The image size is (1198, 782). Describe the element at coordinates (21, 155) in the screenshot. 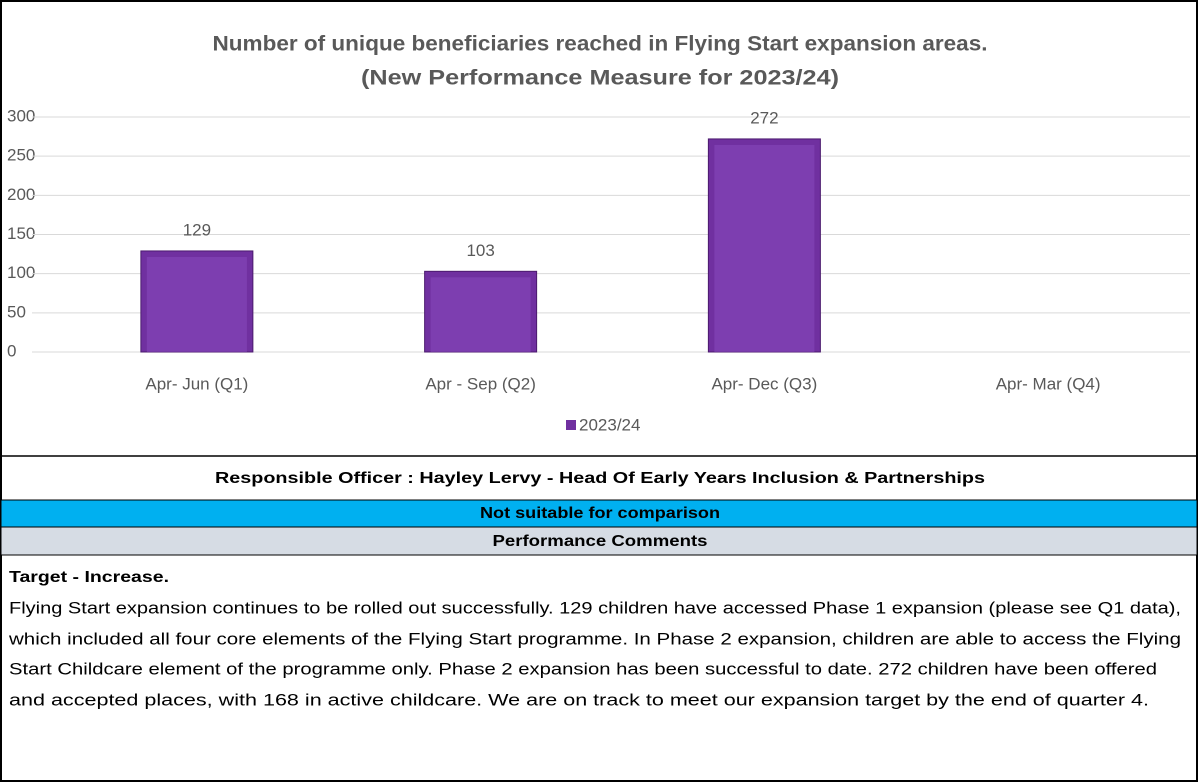

I see `y-tick-label: 250` at that location.